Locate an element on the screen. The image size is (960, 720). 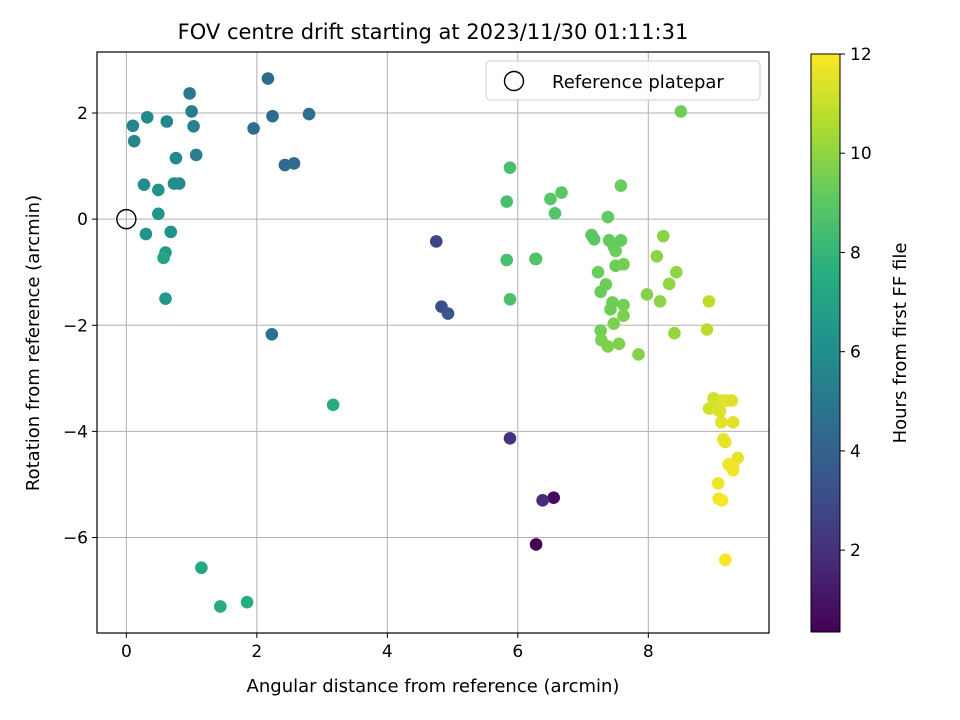
x-tick-label: 0 is located at coordinates (126, 652).